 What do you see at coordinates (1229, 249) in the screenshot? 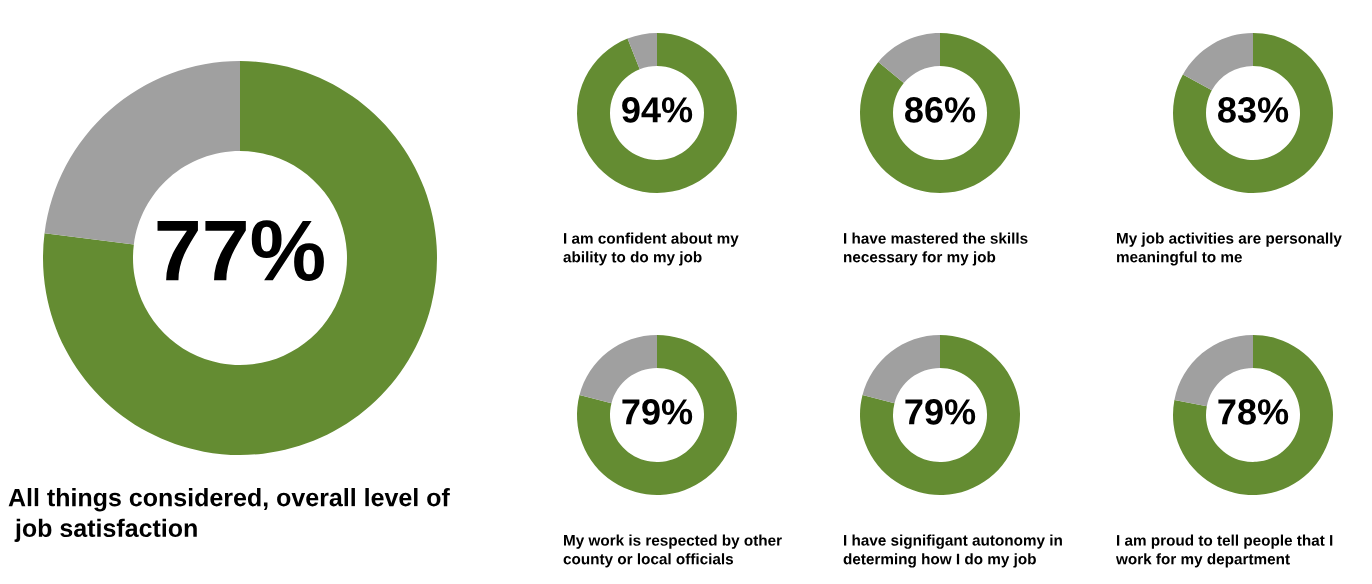
I see `text: My job activities are personally meaningful to me` at bounding box center [1229, 249].